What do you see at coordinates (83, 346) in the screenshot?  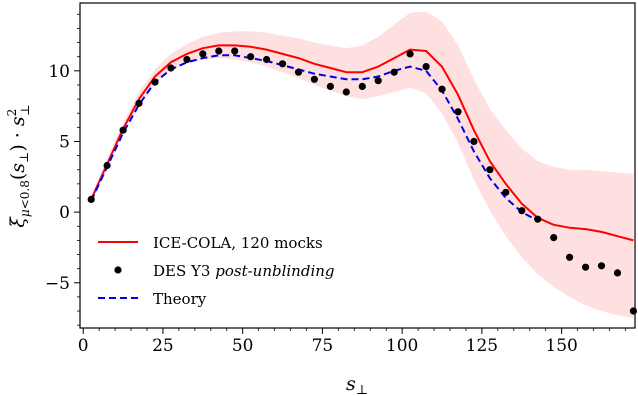 I see `x-tick-label: 0` at bounding box center [83, 346].